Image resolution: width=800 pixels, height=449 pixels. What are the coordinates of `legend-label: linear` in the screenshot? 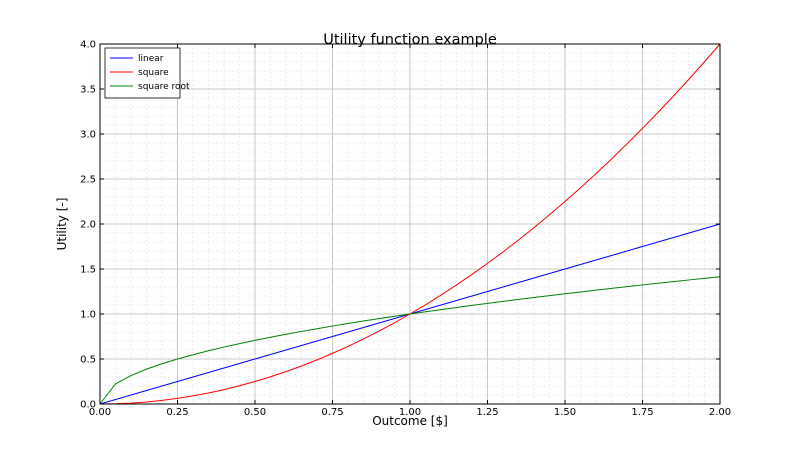 It's located at (151, 59).